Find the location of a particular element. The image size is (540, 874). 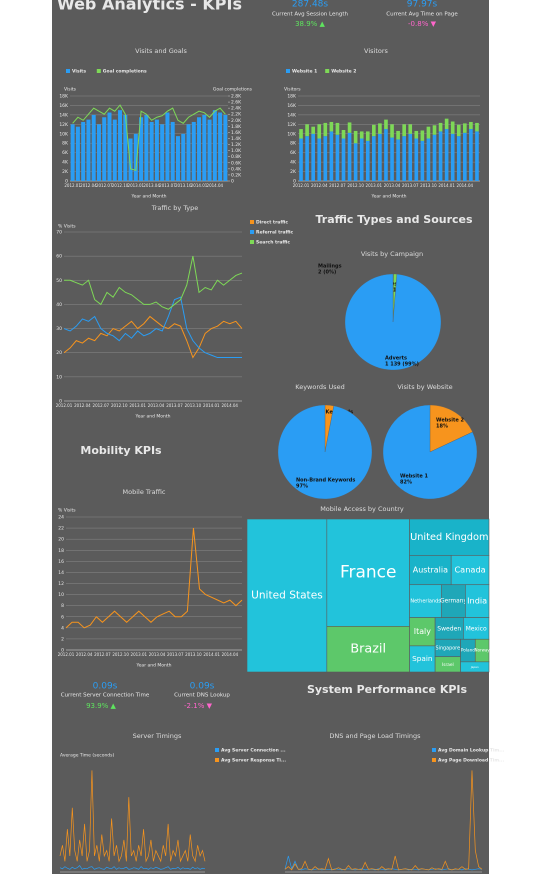

y-axis-title: Average Time (seconds) is located at coordinates (87, 756).